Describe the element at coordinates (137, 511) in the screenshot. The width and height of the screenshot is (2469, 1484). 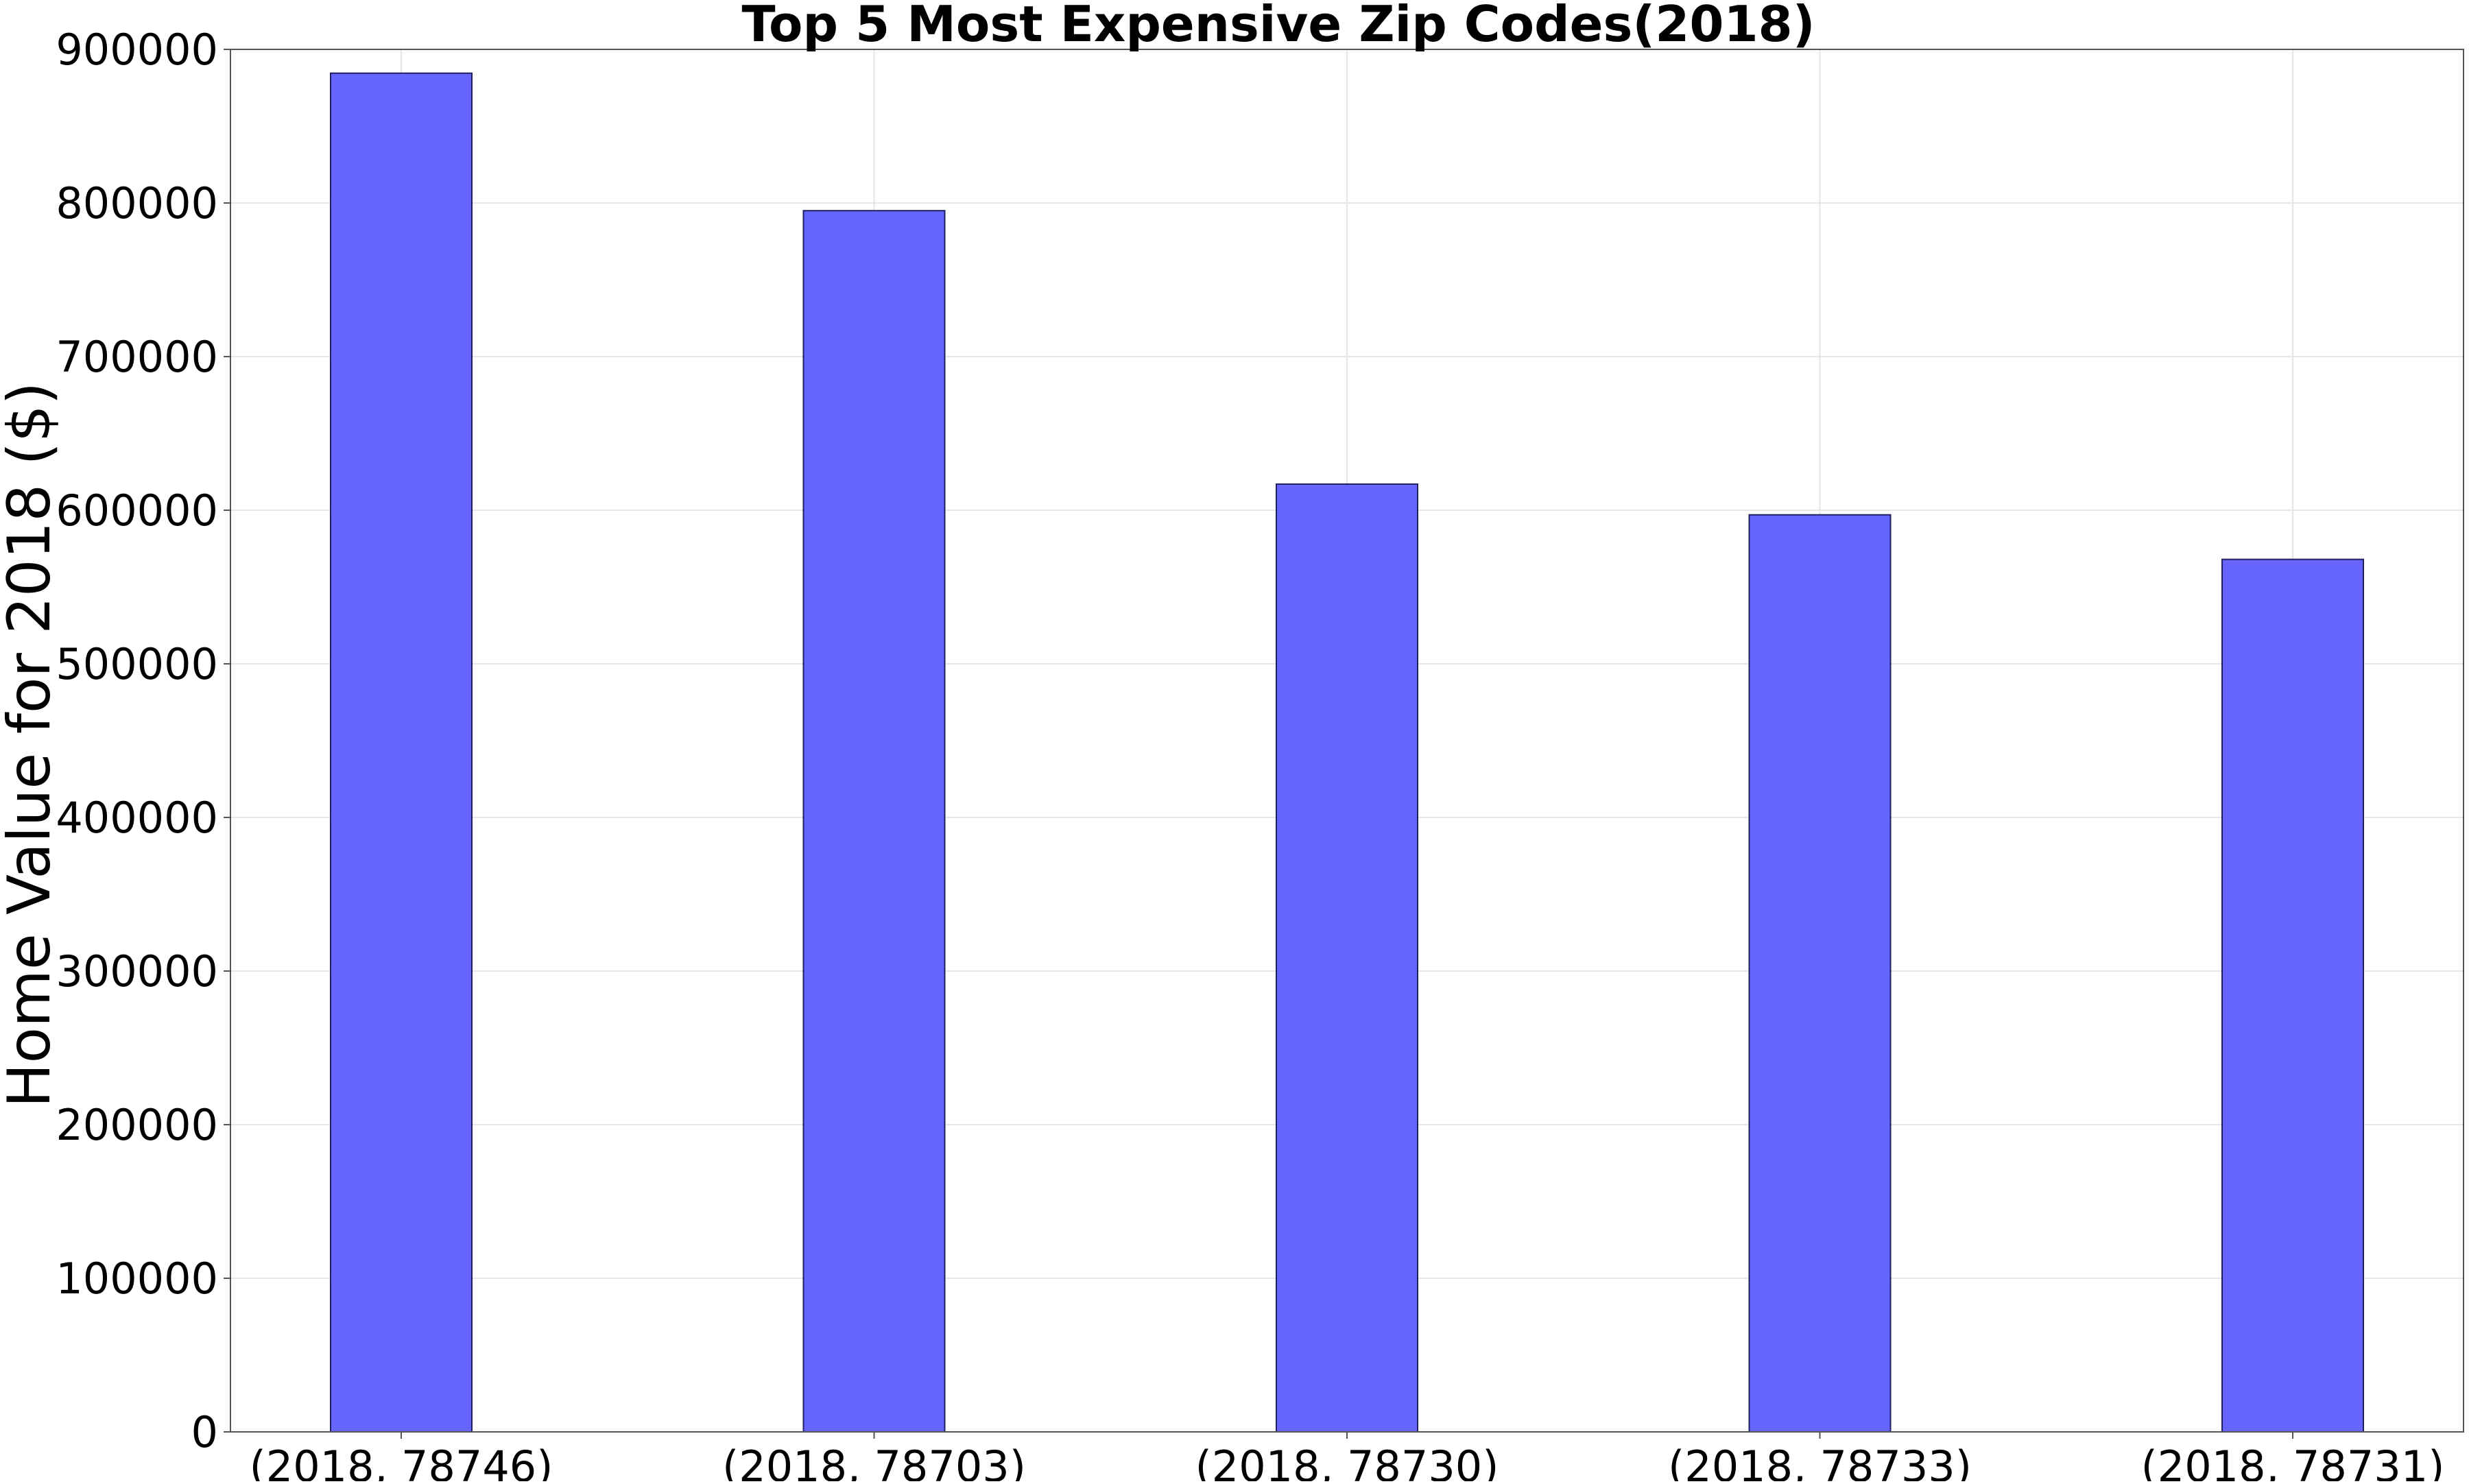
I see `y-tick-label: 600000` at that location.